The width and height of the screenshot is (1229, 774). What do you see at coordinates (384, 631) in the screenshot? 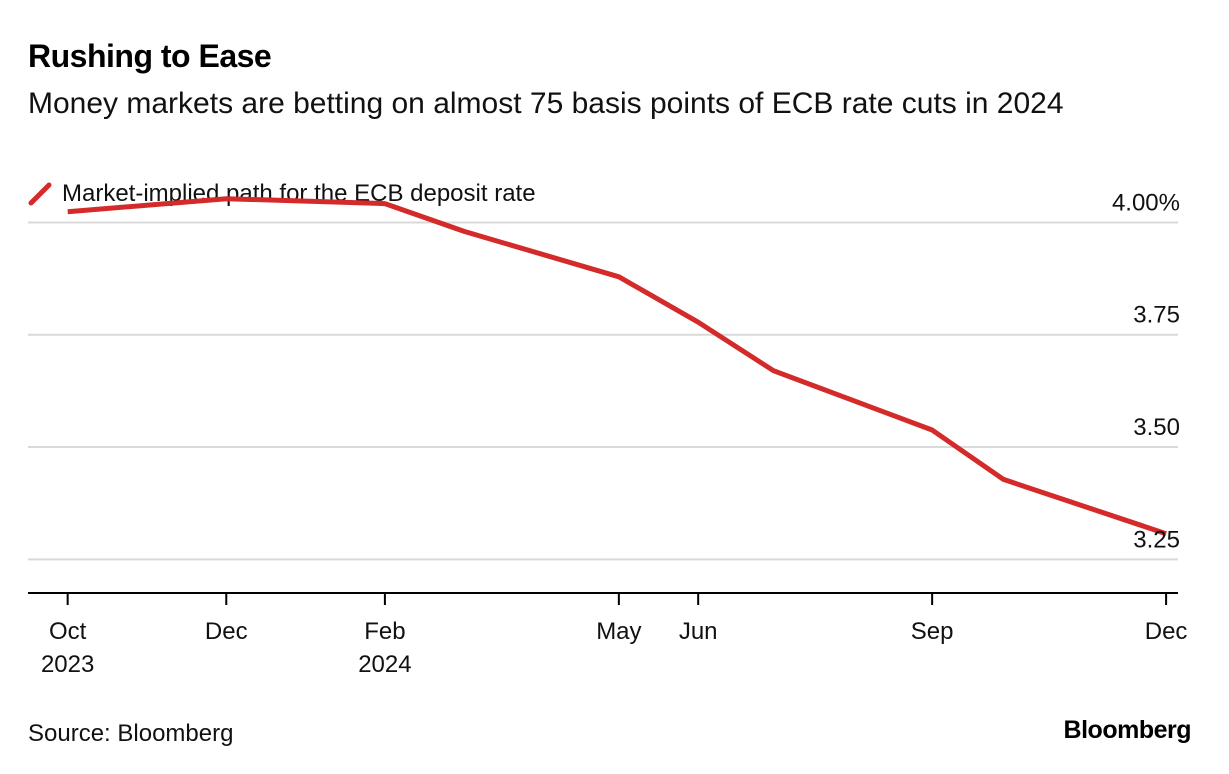
I see `x-tick-label: Feb` at bounding box center [384, 631].